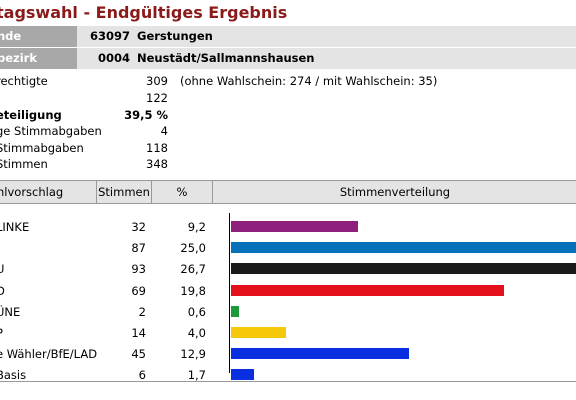 The width and height of the screenshot is (576, 400). I want to click on stat-label: Stimmabgaben, so click(42, 148).